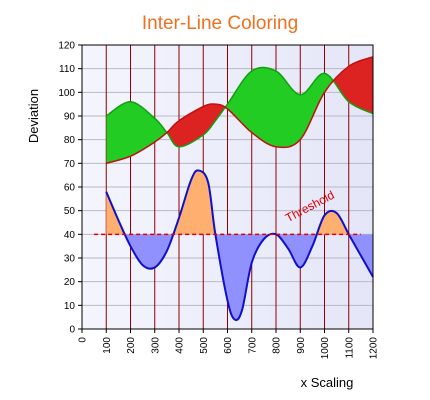 This screenshot has width=430, height=400. What do you see at coordinates (180, 345) in the screenshot?
I see `x-tick-label: 400` at bounding box center [180, 345].